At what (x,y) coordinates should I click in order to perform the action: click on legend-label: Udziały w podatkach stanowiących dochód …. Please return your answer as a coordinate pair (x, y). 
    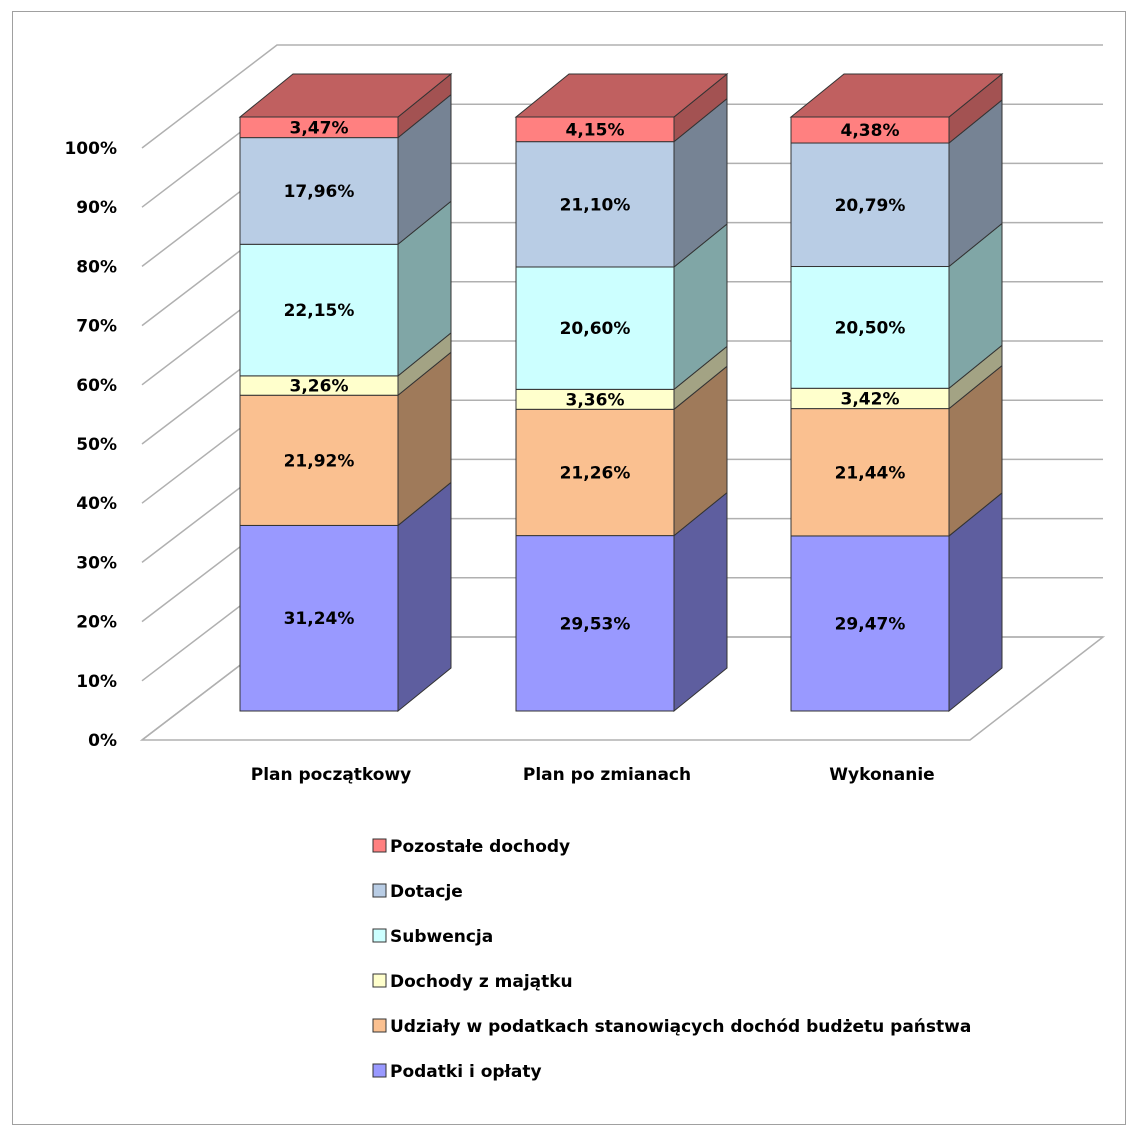
    Looking at the image, I should click on (680, 1027).